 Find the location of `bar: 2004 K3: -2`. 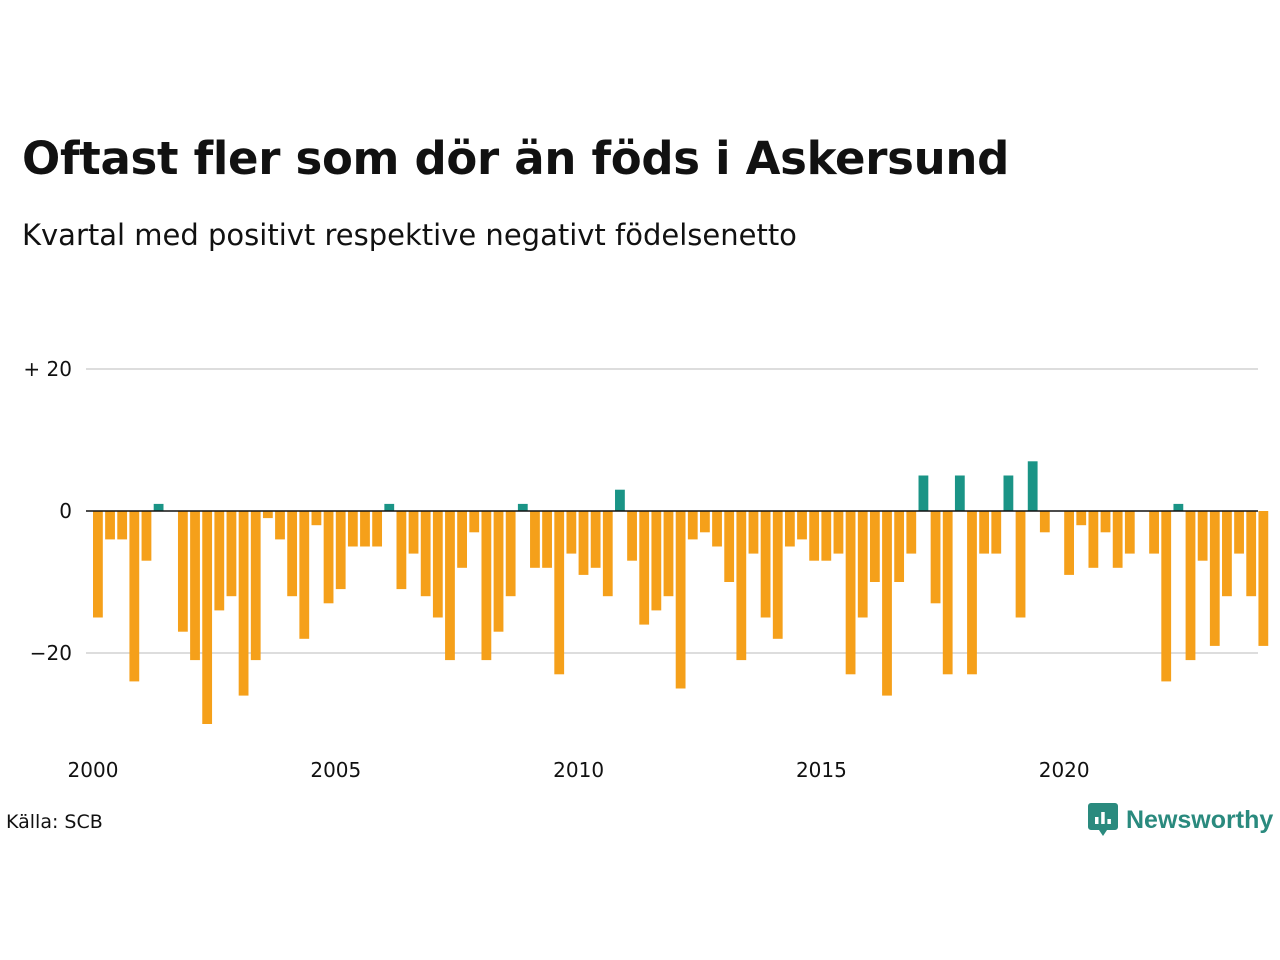

bar: 2004 K3: -2 is located at coordinates (316, 518).